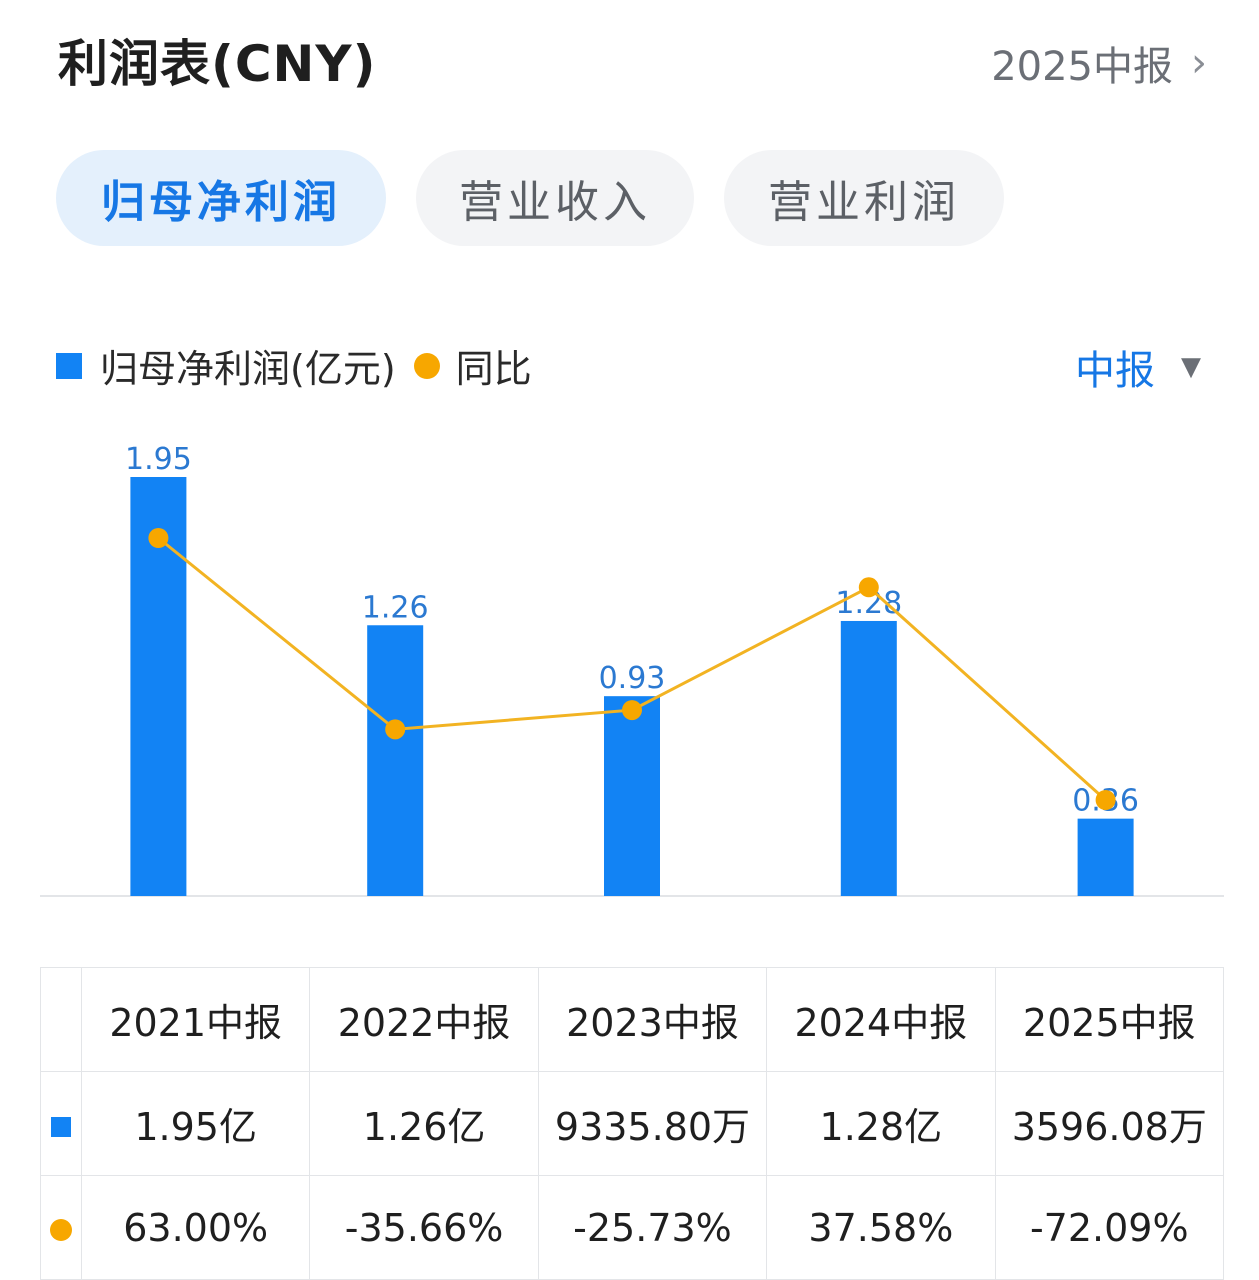 Image resolution: width=1259 pixels, height=1280 pixels. I want to click on bar-series-icon, so click(61, 1126).